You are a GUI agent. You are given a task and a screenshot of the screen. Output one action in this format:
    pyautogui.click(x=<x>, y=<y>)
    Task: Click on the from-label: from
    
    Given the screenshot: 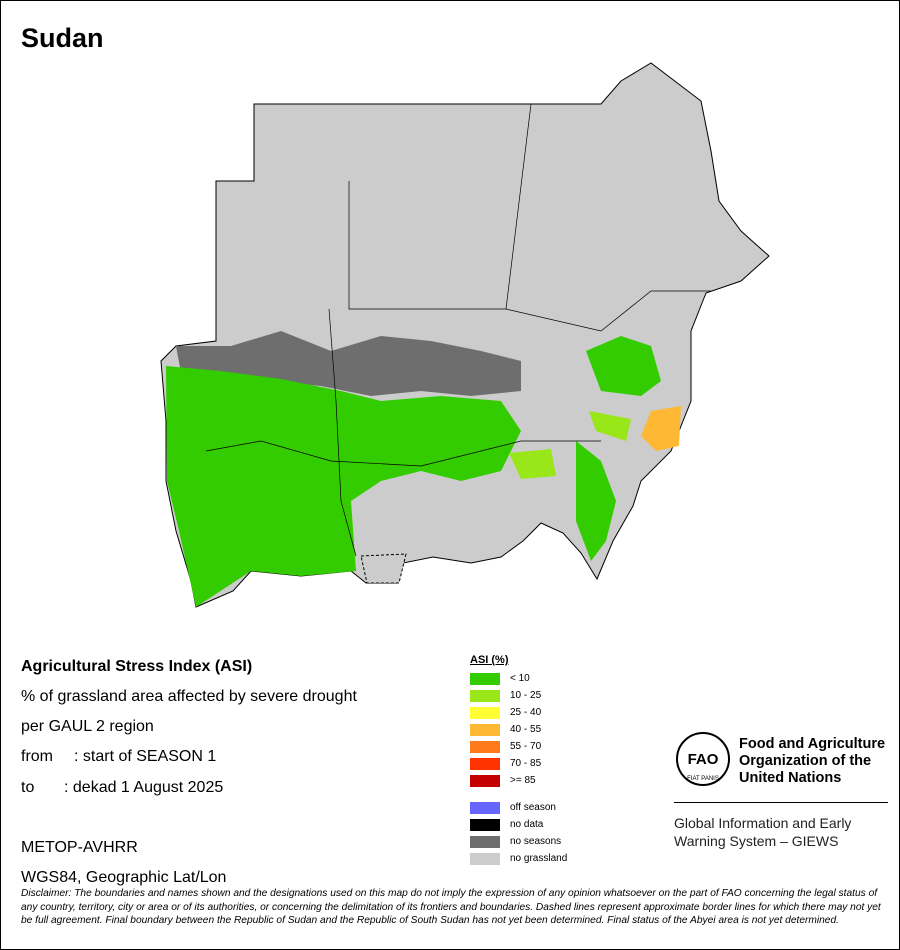 What is the action you would take?
    pyautogui.click(x=37, y=756)
    